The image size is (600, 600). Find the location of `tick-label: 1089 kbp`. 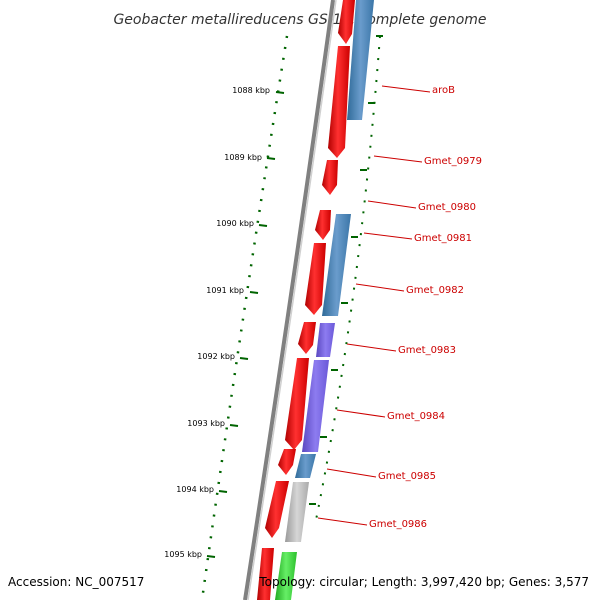

tick-label: 1089 kbp is located at coordinates (243, 157).